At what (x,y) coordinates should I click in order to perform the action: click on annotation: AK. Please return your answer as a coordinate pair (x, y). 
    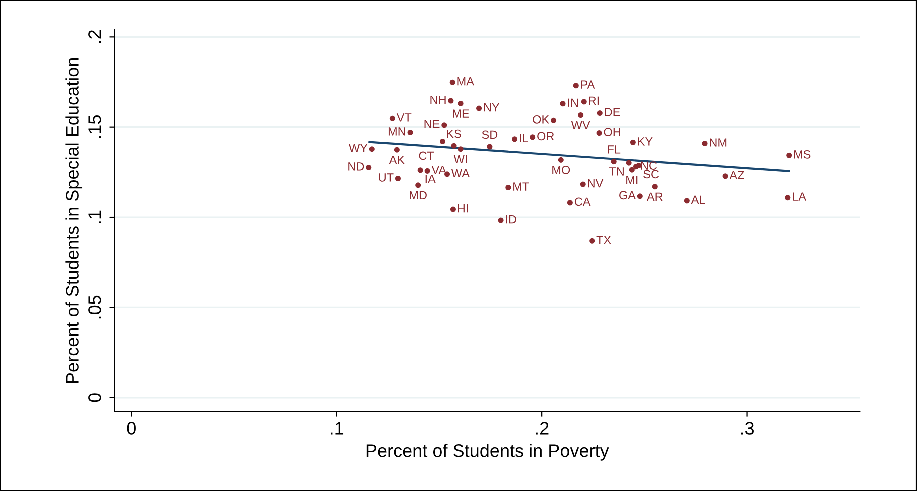
    Looking at the image, I should click on (397, 160).